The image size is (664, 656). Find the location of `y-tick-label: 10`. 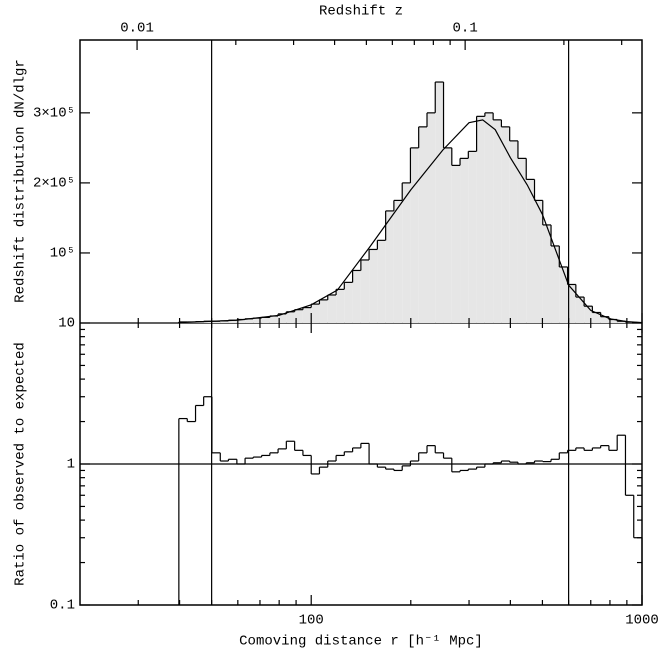

y-tick-label: 10 is located at coordinates (66, 324).